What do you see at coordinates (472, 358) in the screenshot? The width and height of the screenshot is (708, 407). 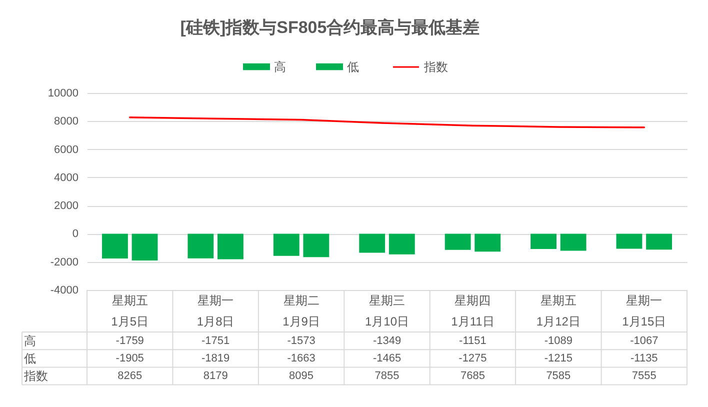 I see `data-label: -1275` at bounding box center [472, 358].